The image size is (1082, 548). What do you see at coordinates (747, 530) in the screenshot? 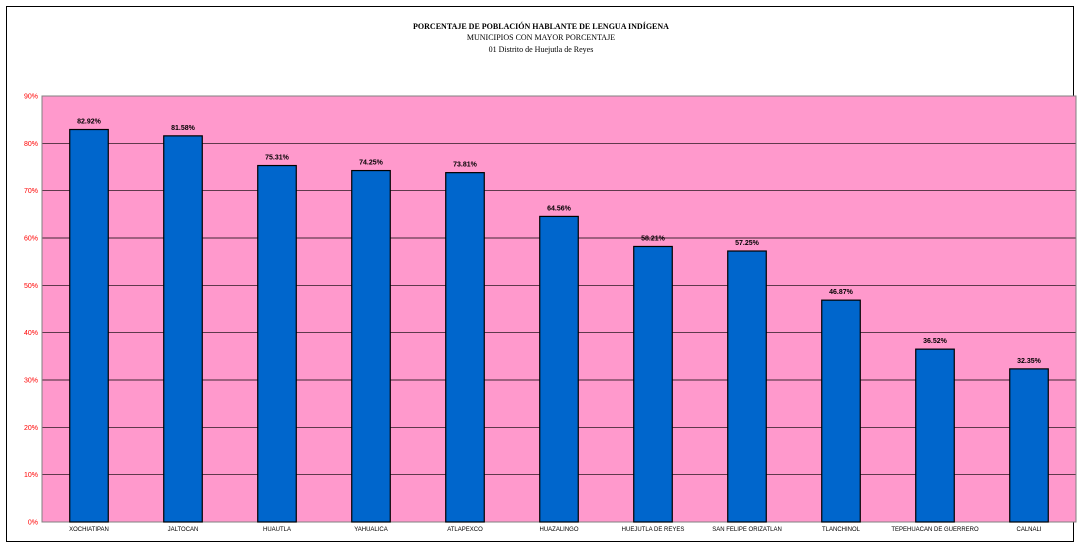
I see `x-tick-label: SAN FELIPE ORIZATLAN` at bounding box center [747, 530].